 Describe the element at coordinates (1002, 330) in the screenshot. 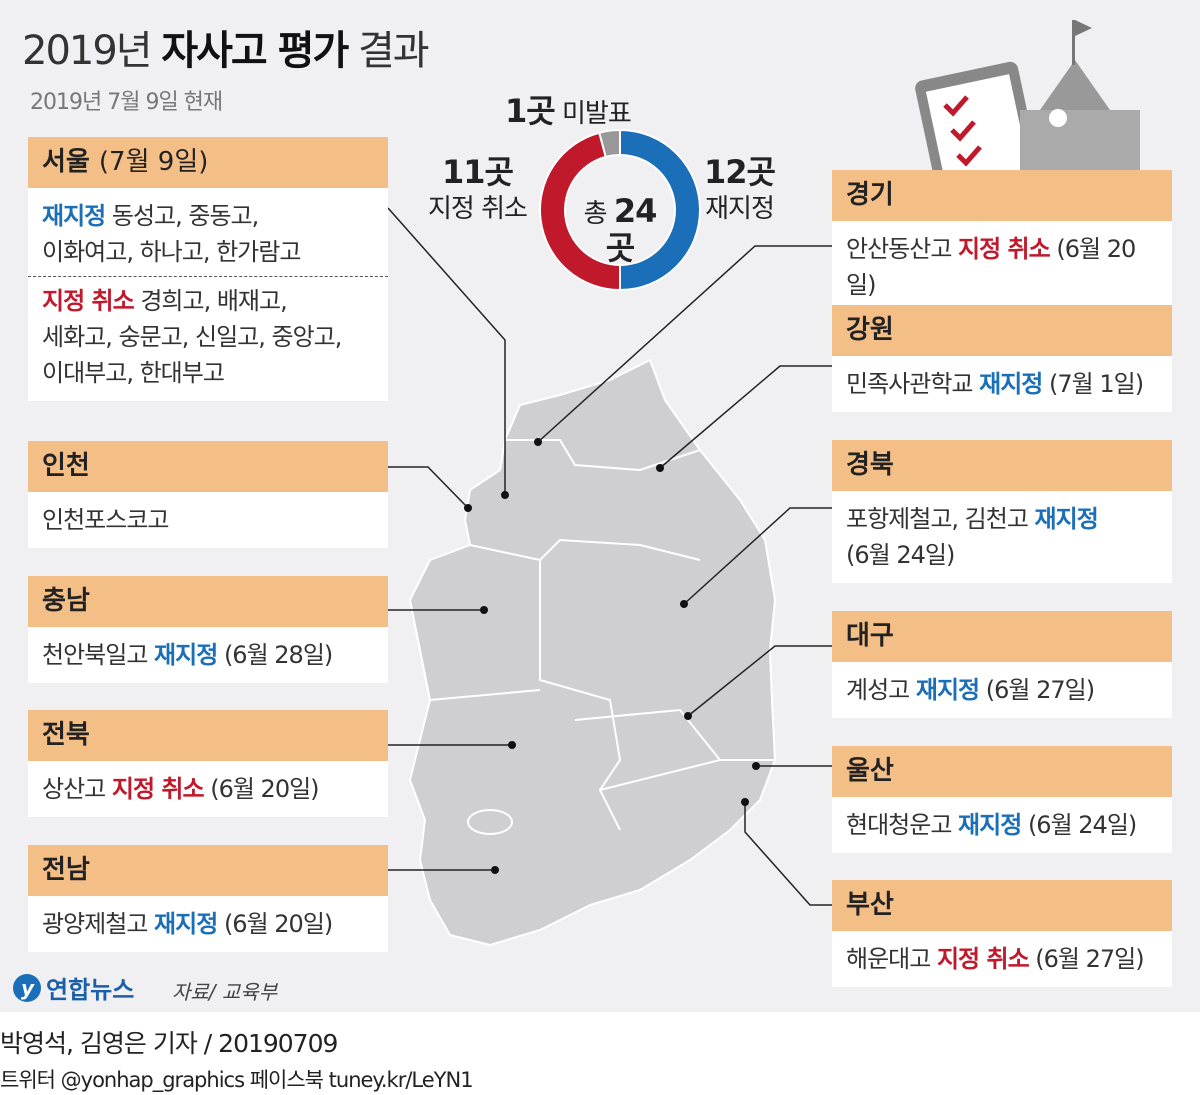

I see `region-name: 강원` at that location.